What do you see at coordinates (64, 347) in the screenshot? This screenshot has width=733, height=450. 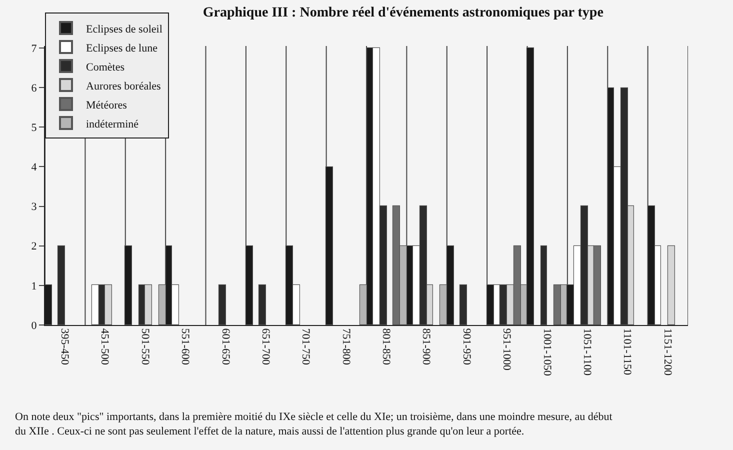 I see `x-tick-label: 395-450` at bounding box center [64, 347].